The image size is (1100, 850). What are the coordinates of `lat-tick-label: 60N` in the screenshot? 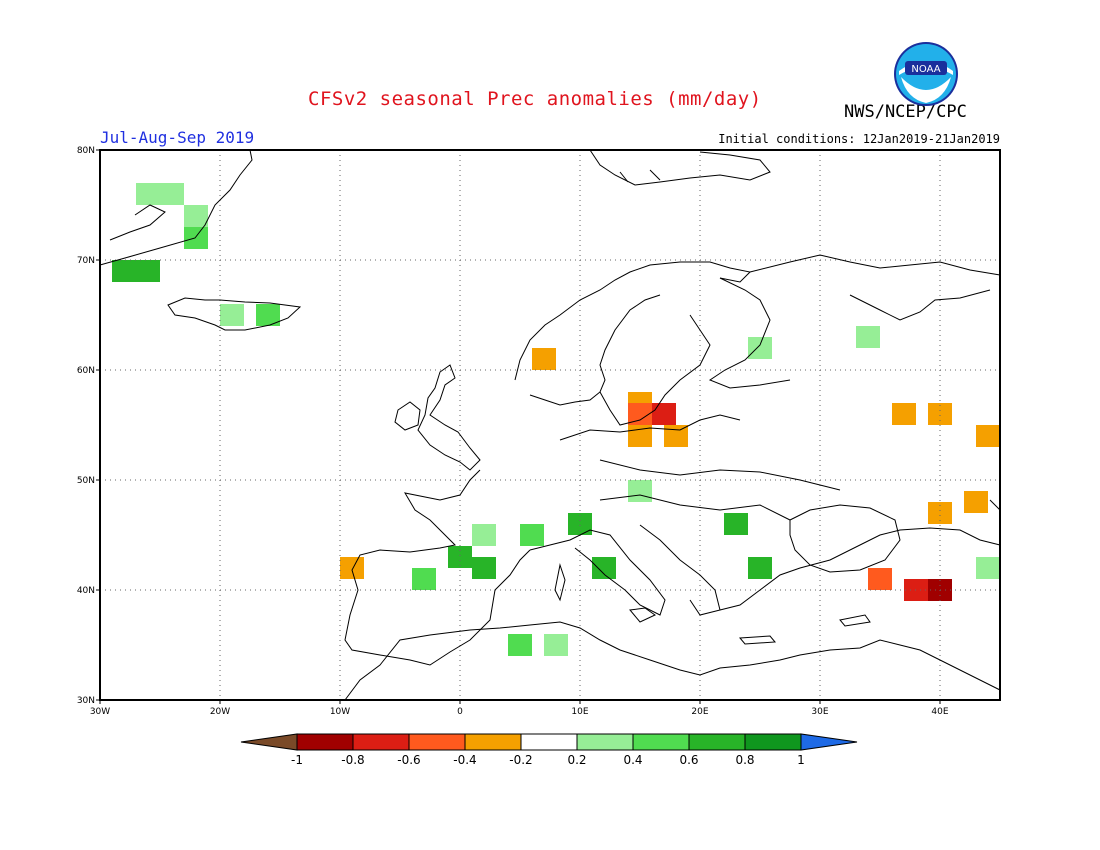 It's located at (86, 371).